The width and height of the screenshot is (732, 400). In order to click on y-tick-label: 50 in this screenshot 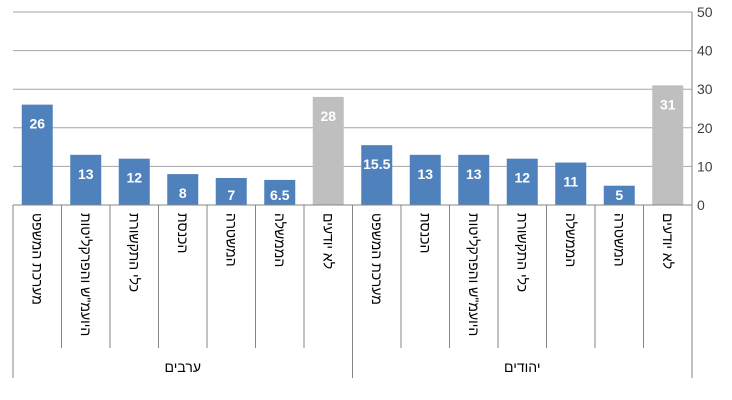, I will do `click(705, 12)`.